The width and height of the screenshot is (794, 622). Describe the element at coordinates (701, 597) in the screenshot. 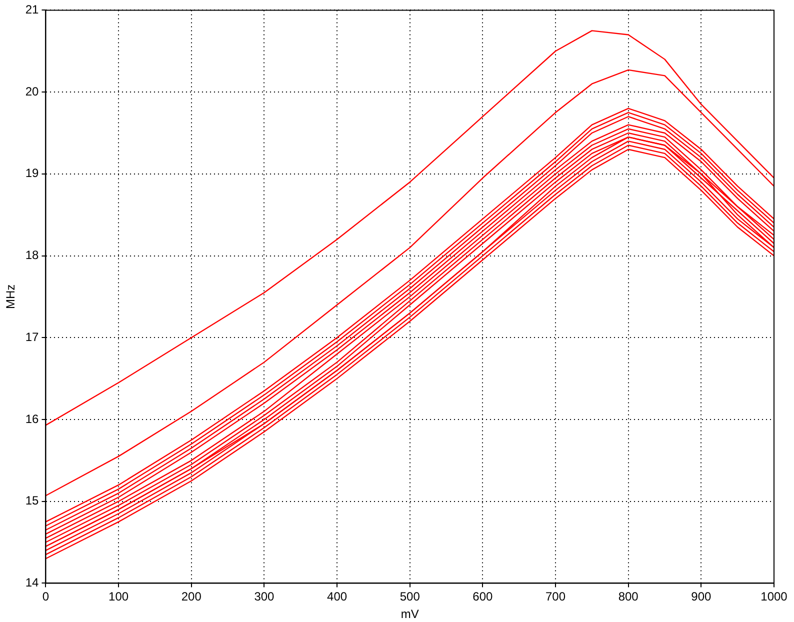

I see `x-tick-label: 900` at that location.